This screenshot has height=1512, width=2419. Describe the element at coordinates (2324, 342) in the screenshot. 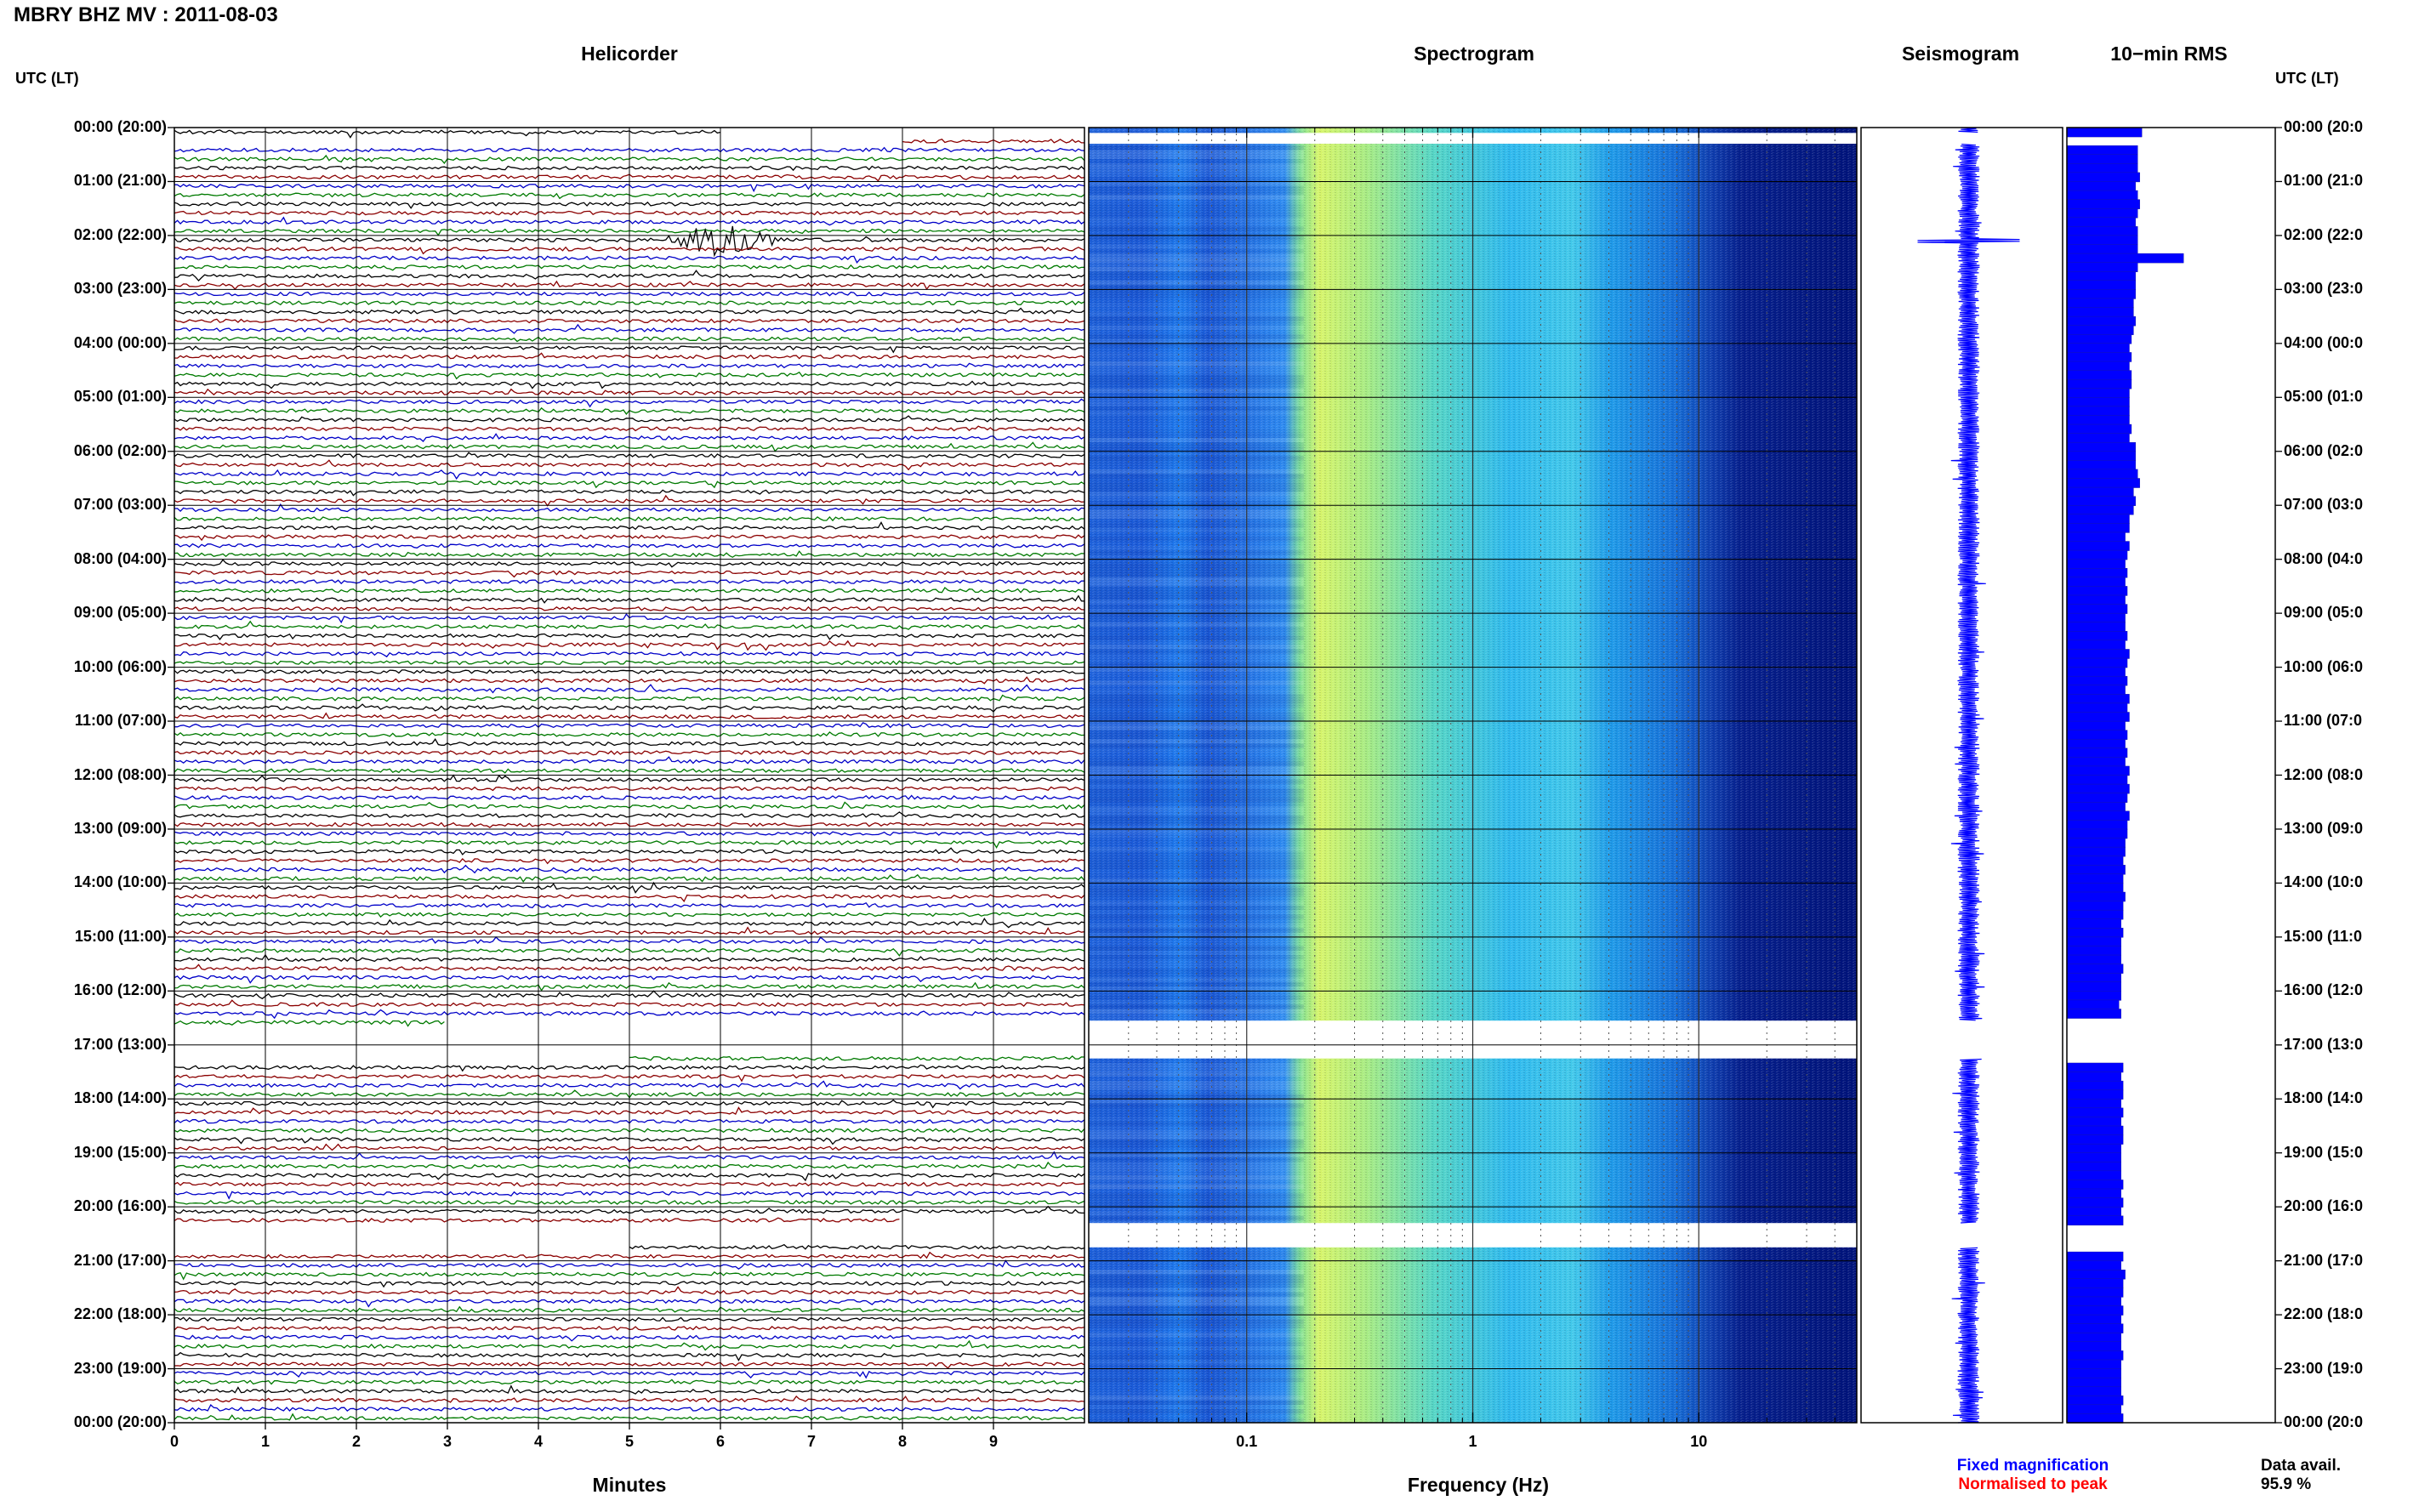

I see `right-time-label: 04:00 (00:0` at that location.